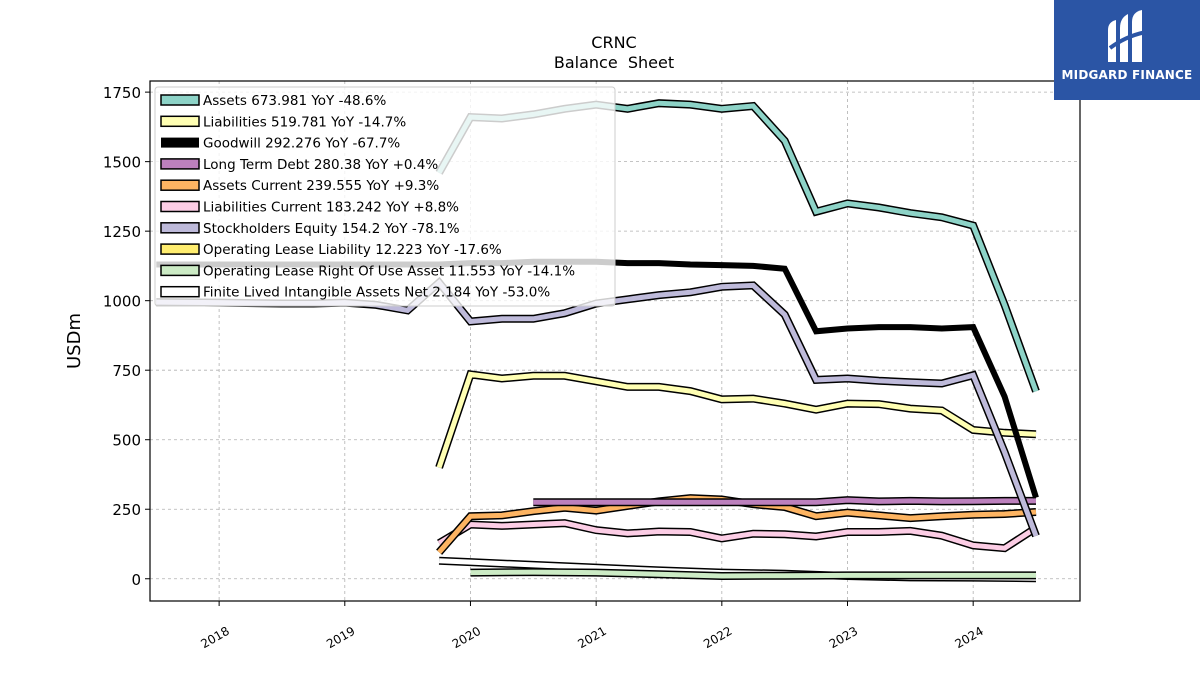  I want to click on logo-mark-icon, so click(1127, 36).